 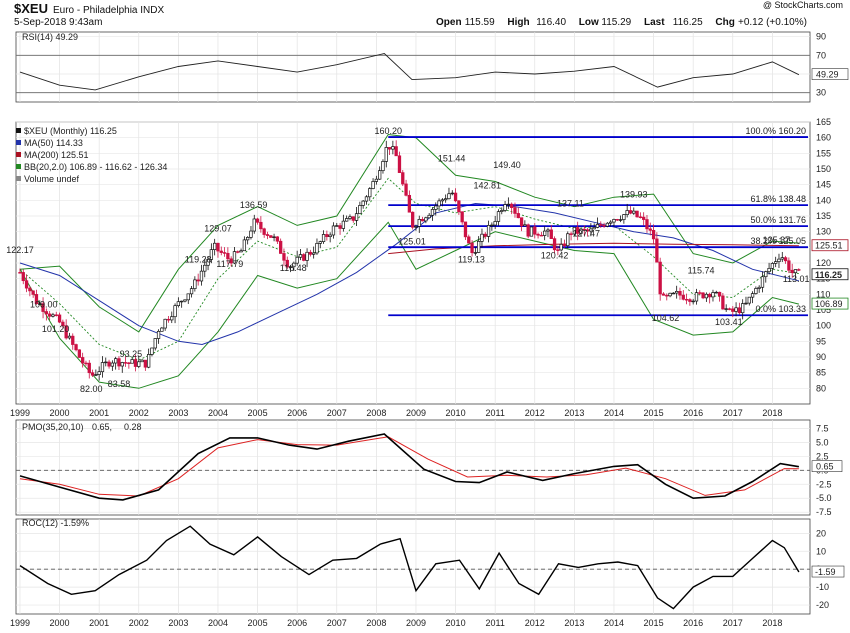 What do you see at coordinates (823, 200) in the screenshot?
I see `y-tick-label: 140` at bounding box center [823, 200].